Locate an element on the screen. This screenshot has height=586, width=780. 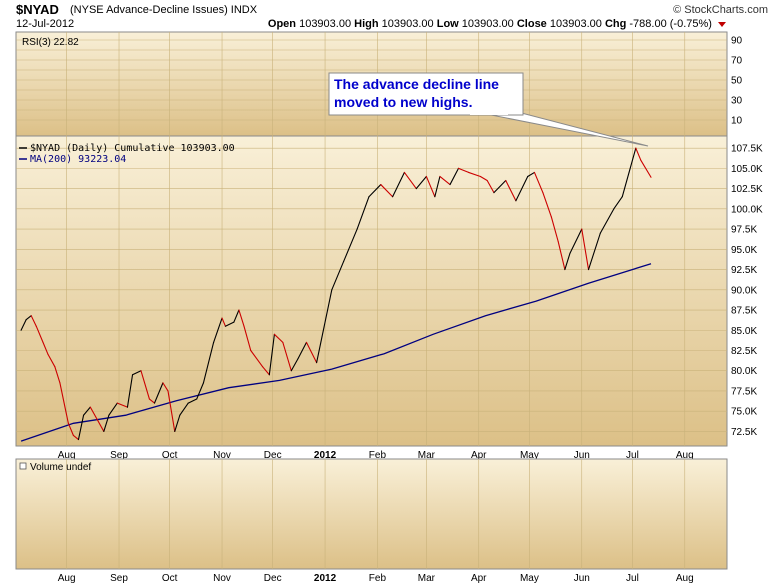
legend-ma: MA(200) 93223.04 is located at coordinates (78, 159).